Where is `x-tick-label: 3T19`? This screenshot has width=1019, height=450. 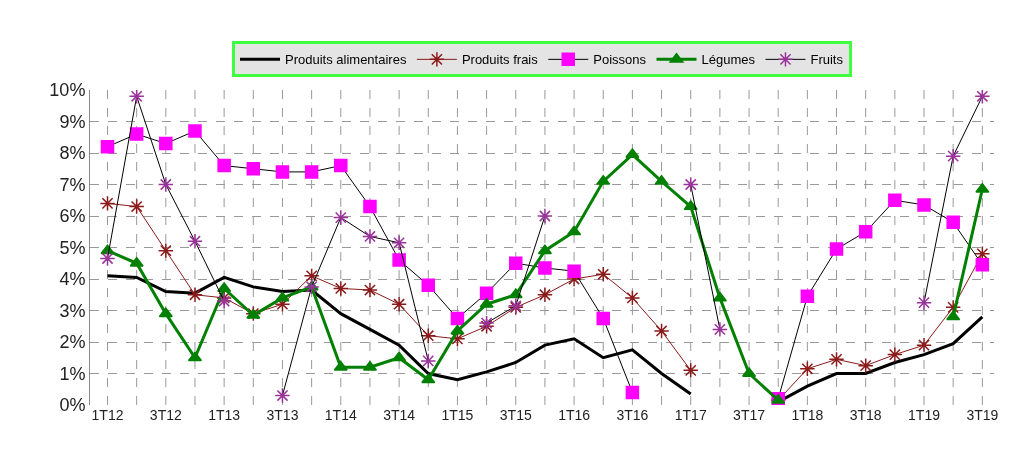 x-tick-label: 3T19 is located at coordinates (982, 415).